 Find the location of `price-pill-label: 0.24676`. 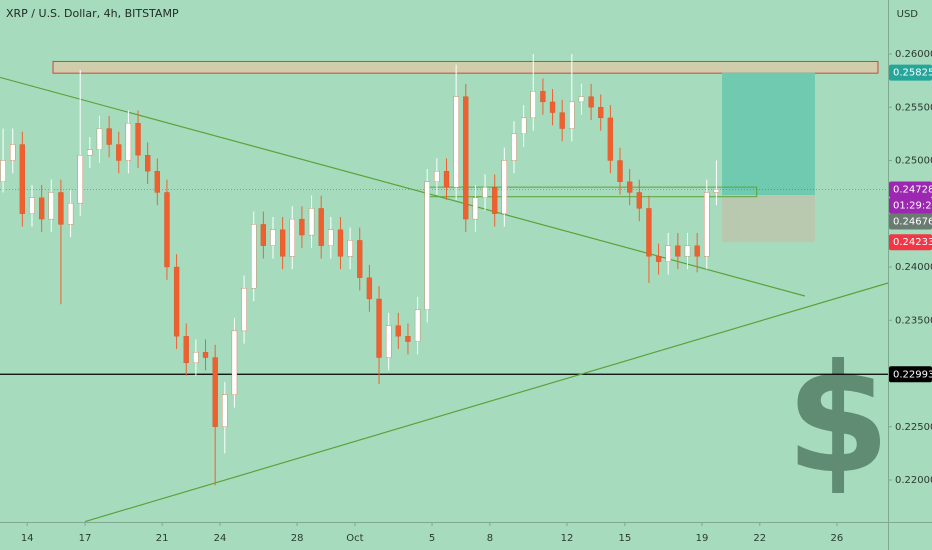

price-pill-label: 0.24676 is located at coordinates (912, 221).